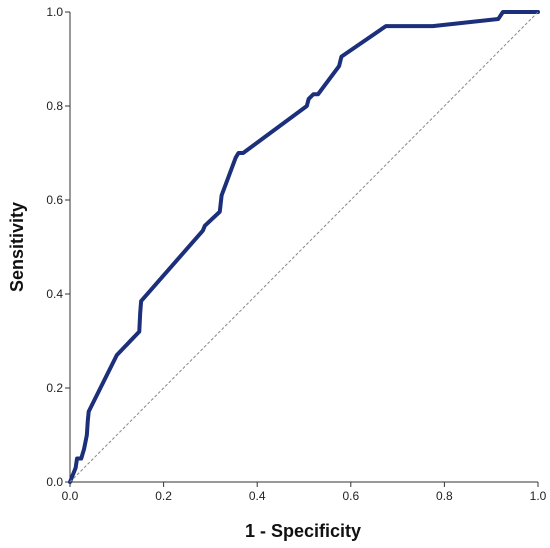  I want to click on y-tick-label: 0.4, so click(54, 294).